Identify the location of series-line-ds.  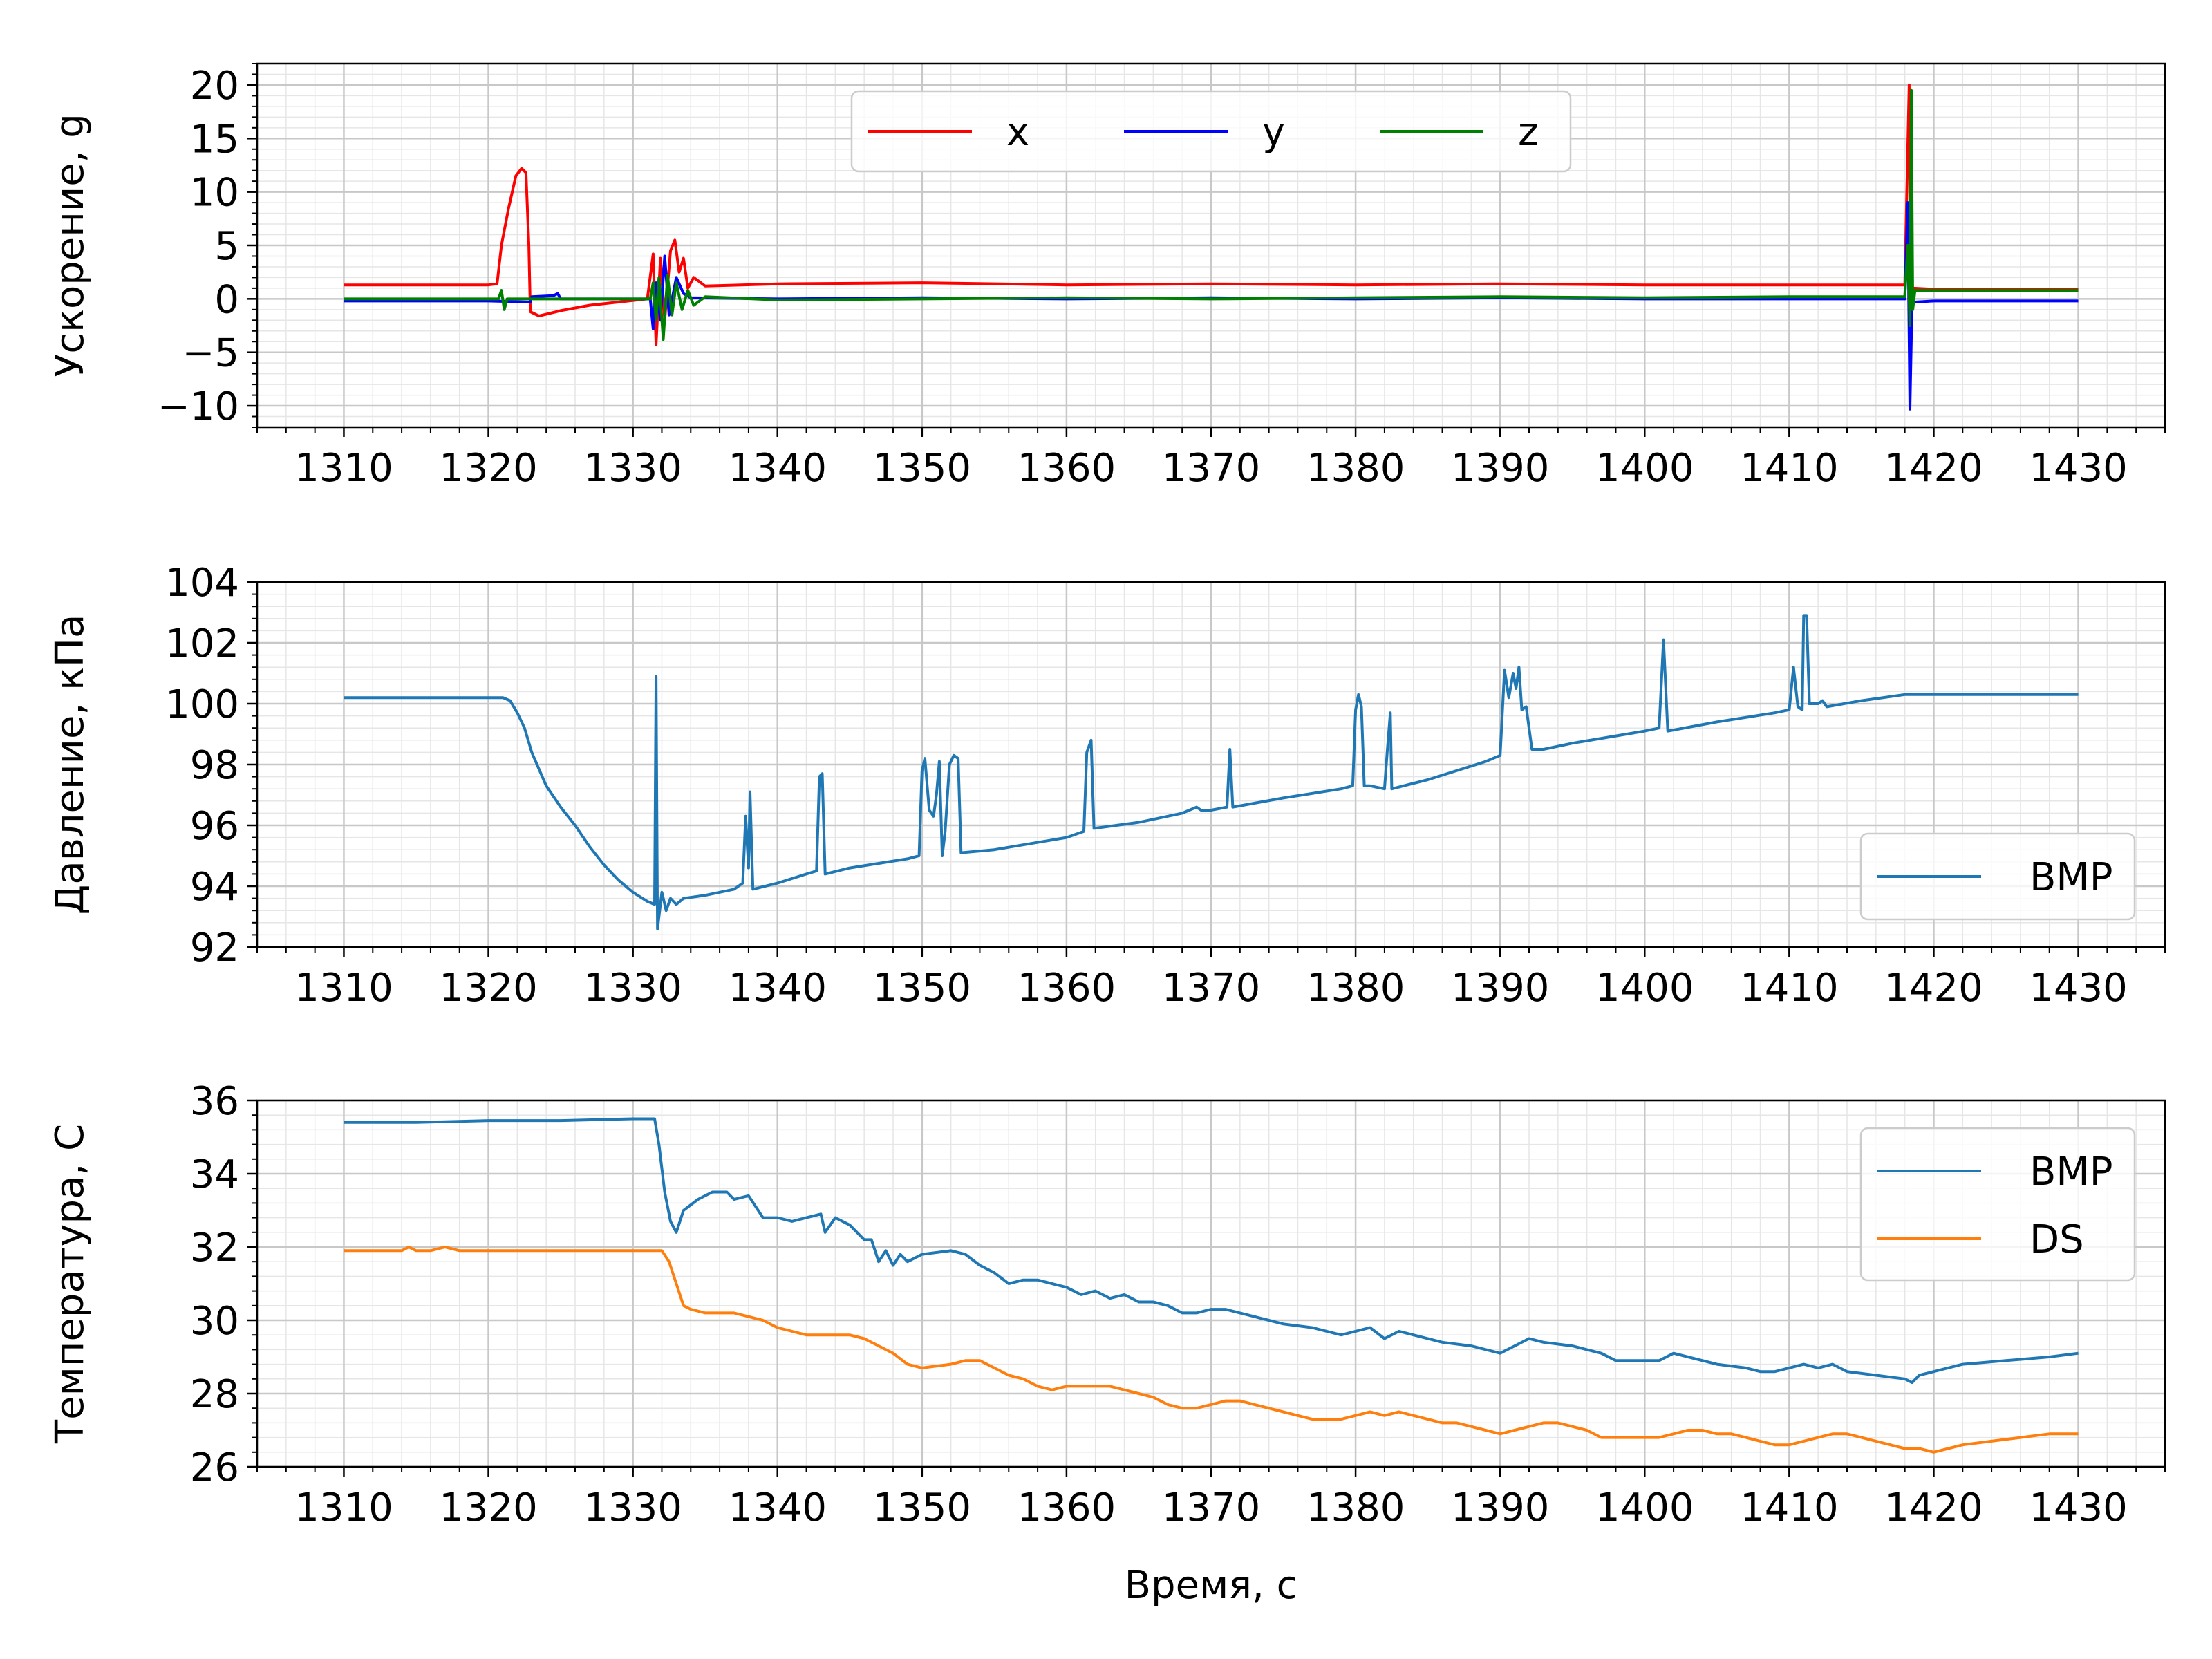
(1211, 1350).